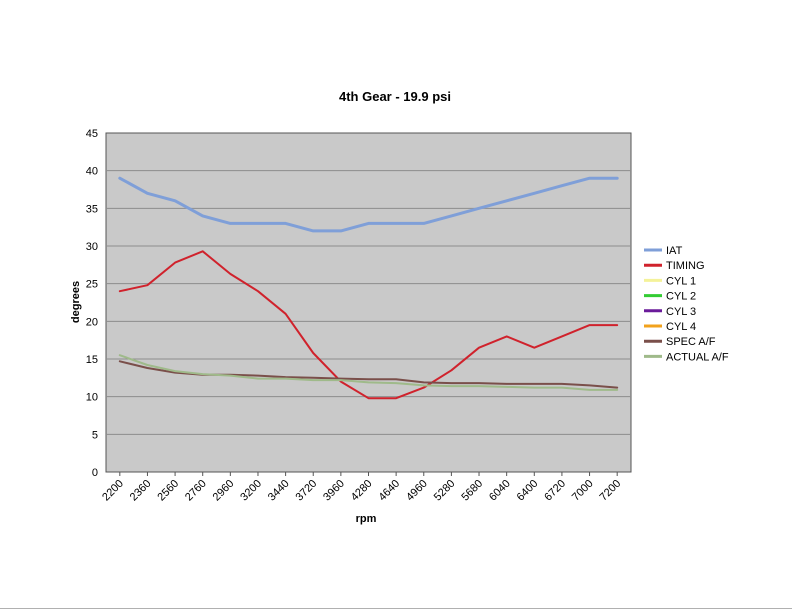 The width and height of the screenshot is (792, 612). Describe the element at coordinates (92, 398) in the screenshot. I see `y-tick-label: 10` at that location.